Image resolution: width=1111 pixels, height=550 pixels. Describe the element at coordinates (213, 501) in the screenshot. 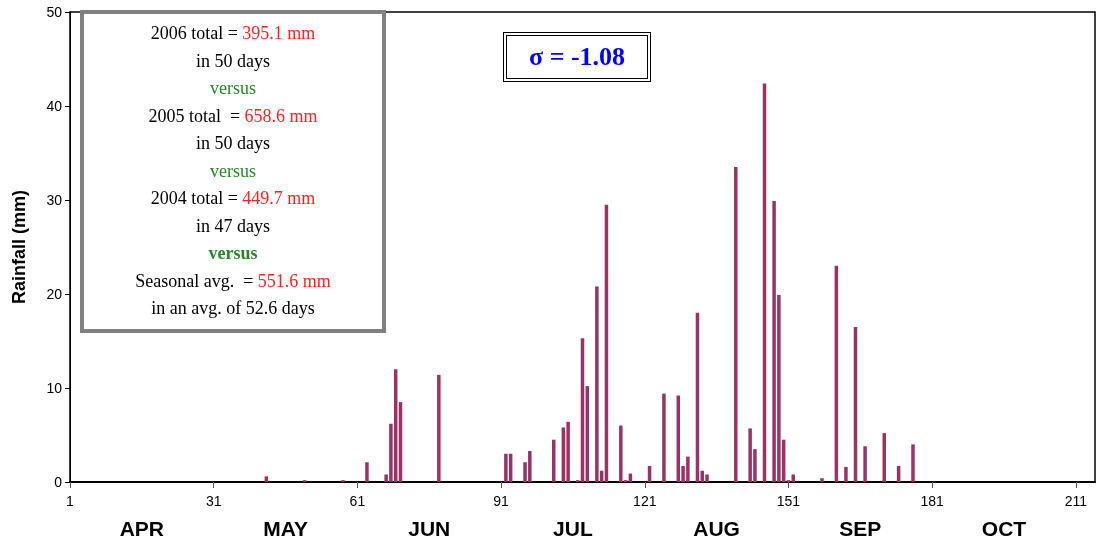

I see `x-tick-label: 31` at that location.